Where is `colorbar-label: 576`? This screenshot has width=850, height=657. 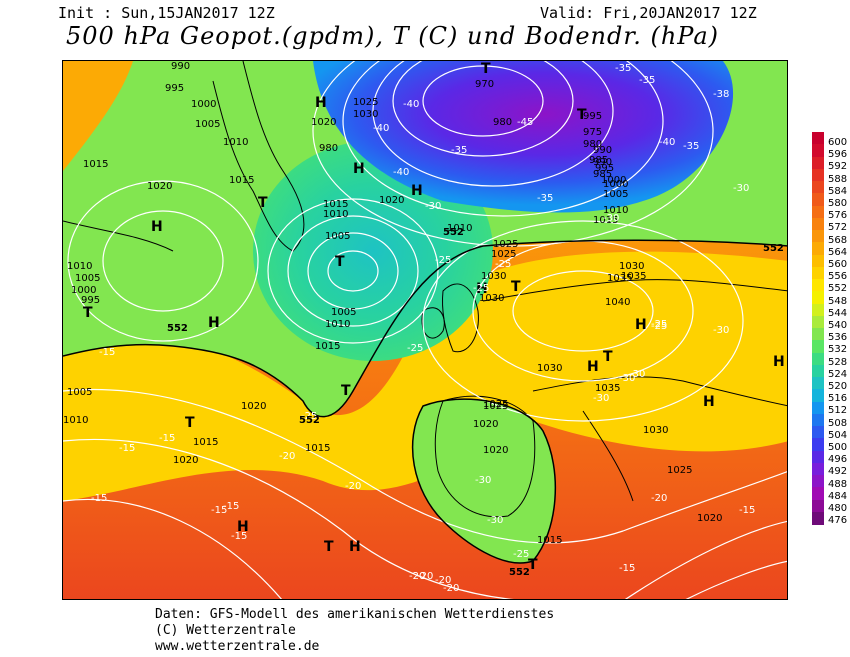
colorbar-label: 576 is located at coordinates (838, 216).